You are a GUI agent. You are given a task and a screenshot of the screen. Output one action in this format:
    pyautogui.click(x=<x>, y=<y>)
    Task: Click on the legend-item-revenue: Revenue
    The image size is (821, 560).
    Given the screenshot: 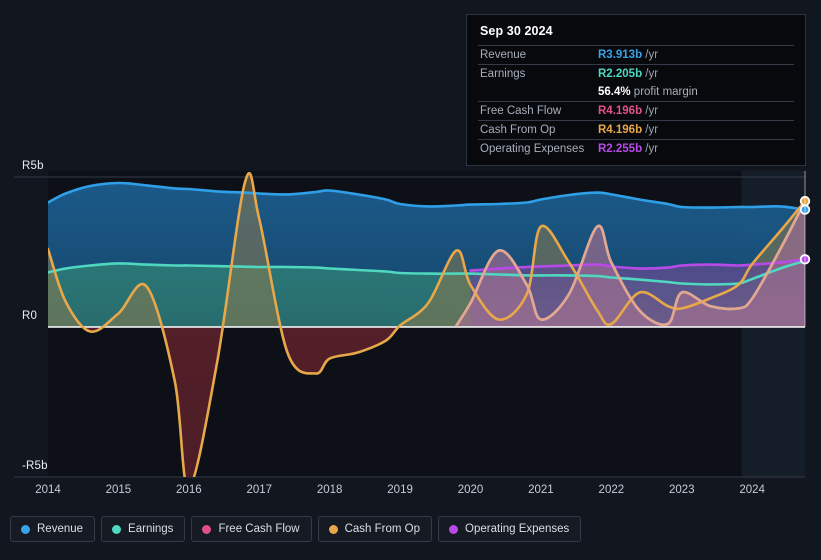 What is the action you would take?
    pyautogui.click(x=53, y=529)
    